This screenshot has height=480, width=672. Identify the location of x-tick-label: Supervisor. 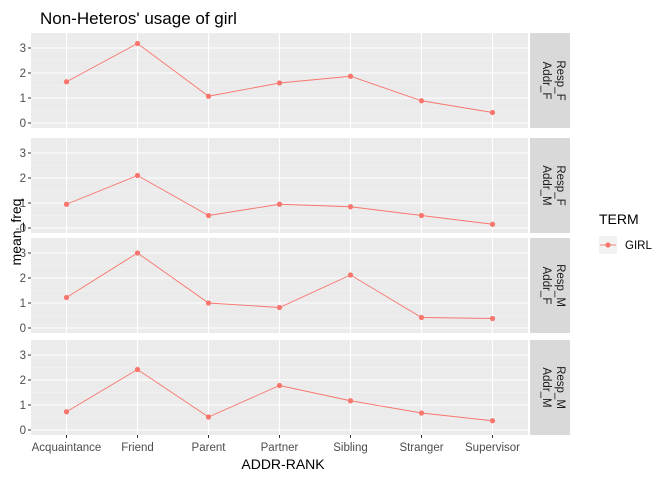
(492, 448).